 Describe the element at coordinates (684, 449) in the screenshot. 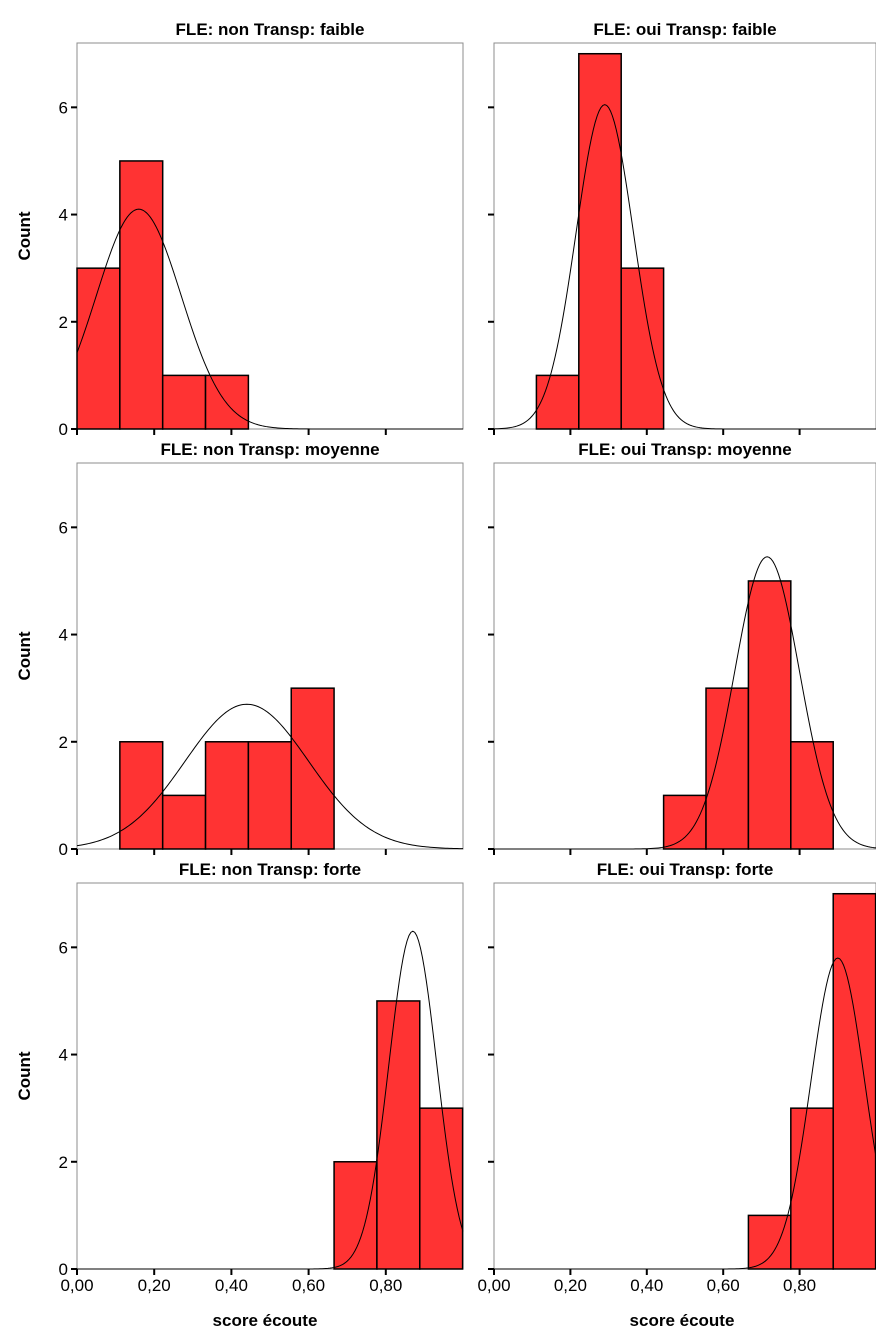

I see `panel-title: FLE: oui Transp: moyenne` at that location.